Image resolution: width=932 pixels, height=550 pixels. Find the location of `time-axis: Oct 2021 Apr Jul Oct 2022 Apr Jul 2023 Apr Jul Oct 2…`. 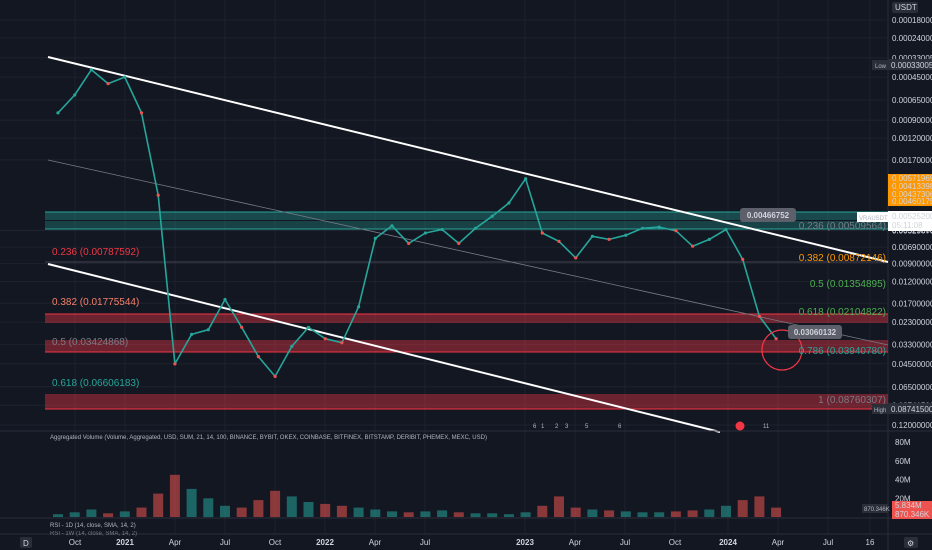

time-axis: Oct 2021 Apr Jul Oct 2022 Apr Jul 2023 Apr Jul Oct 2… is located at coordinates (472, 542).